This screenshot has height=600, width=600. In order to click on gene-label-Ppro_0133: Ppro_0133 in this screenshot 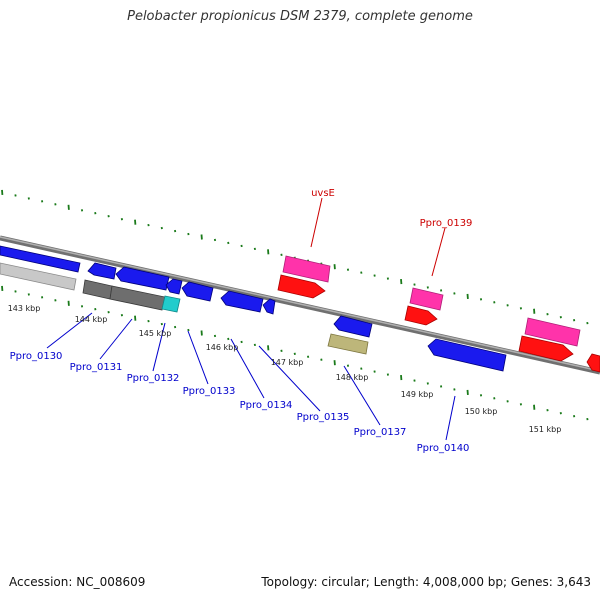, I will do `click(209, 391)`.